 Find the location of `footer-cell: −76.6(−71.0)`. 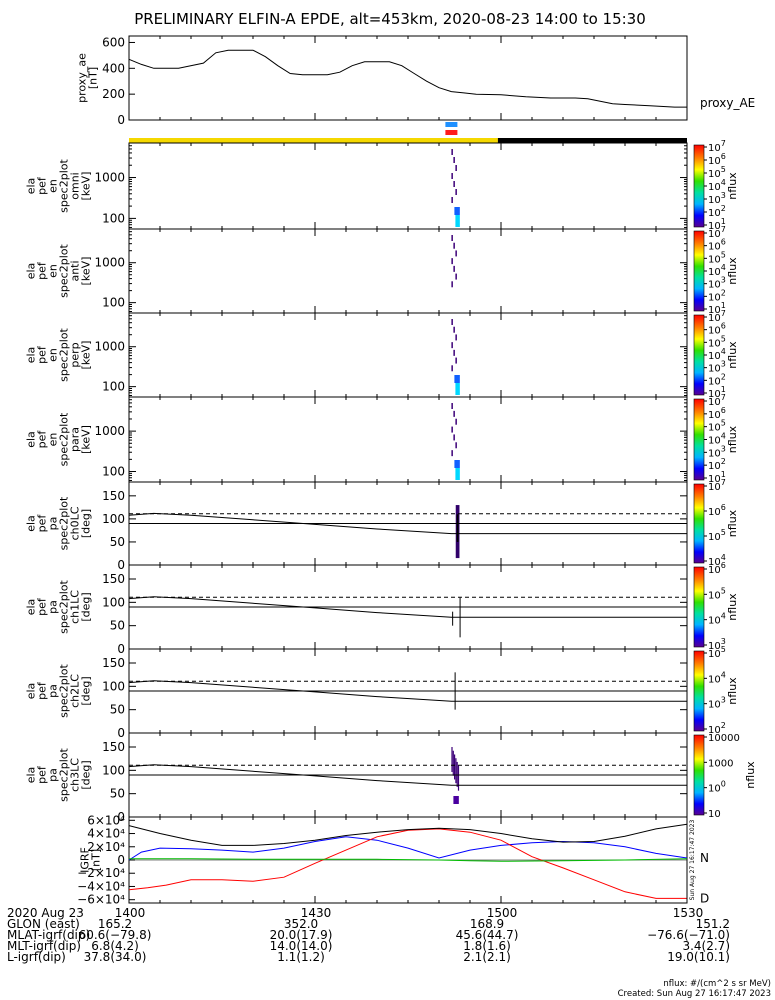

footer-cell: −76.6(−71.0) is located at coordinates (688, 935).